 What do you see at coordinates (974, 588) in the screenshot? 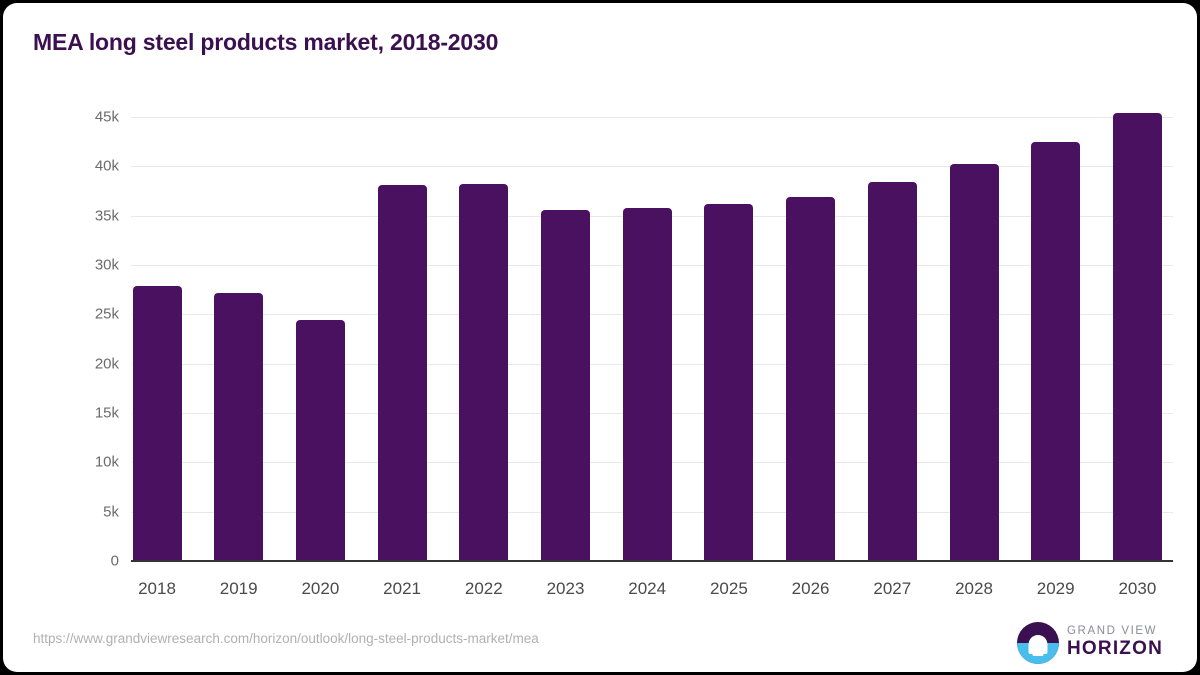
I see `x-axis-tick-label: 2028` at bounding box center [974, 588].